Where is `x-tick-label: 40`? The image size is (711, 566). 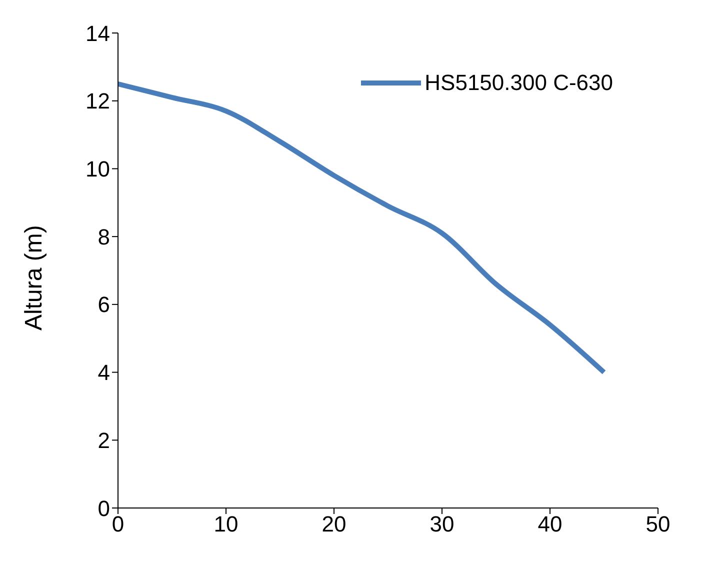 x-tick-label: 40 is located at coordinates (550, 524).